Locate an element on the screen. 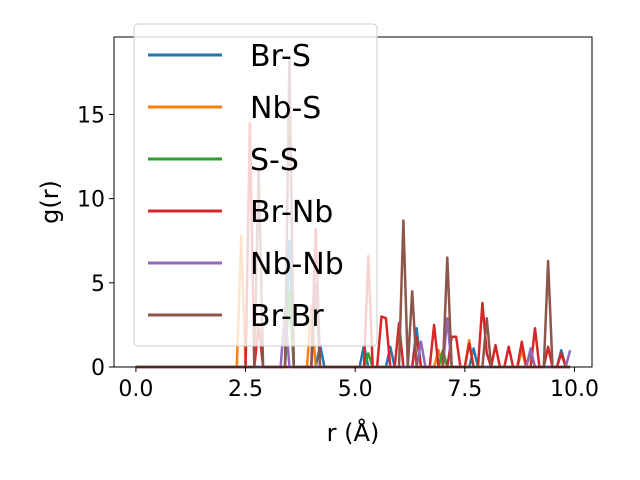 The width and height of the screenshot is (640, 480). legend-label: Br-Br is located at coordinates (287, 316).